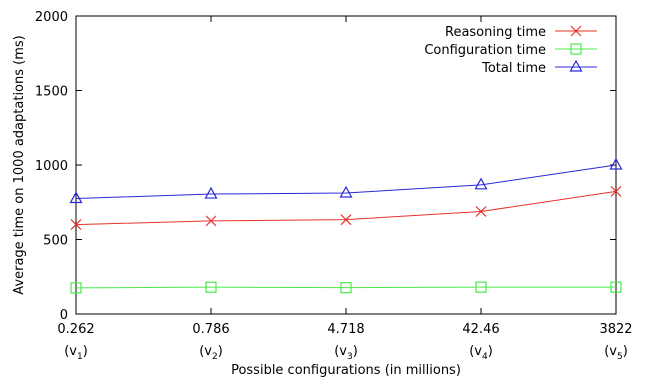  Describe the element at coordinates (346, 208) in the screenshot. I see `series-reasoning-time` at that location.